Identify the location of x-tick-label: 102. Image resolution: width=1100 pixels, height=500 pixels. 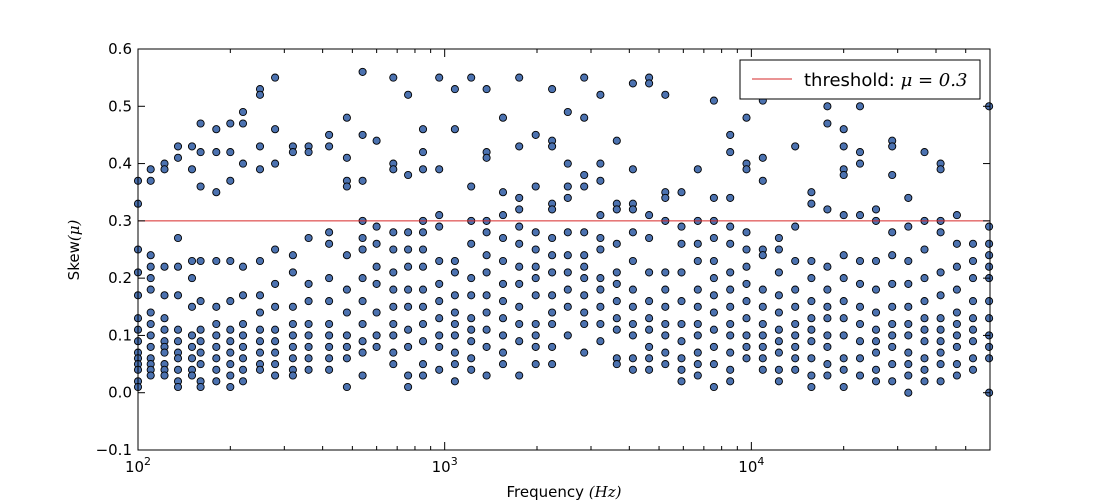
(138, 465).